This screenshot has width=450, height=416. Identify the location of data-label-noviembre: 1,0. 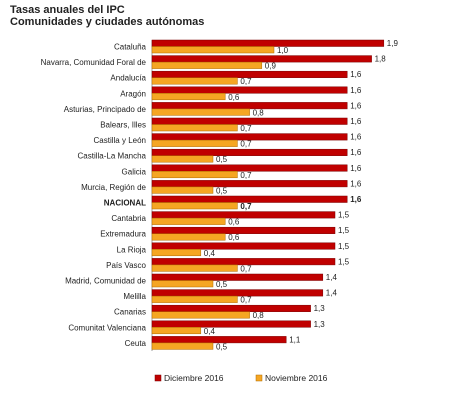
(283, 50).